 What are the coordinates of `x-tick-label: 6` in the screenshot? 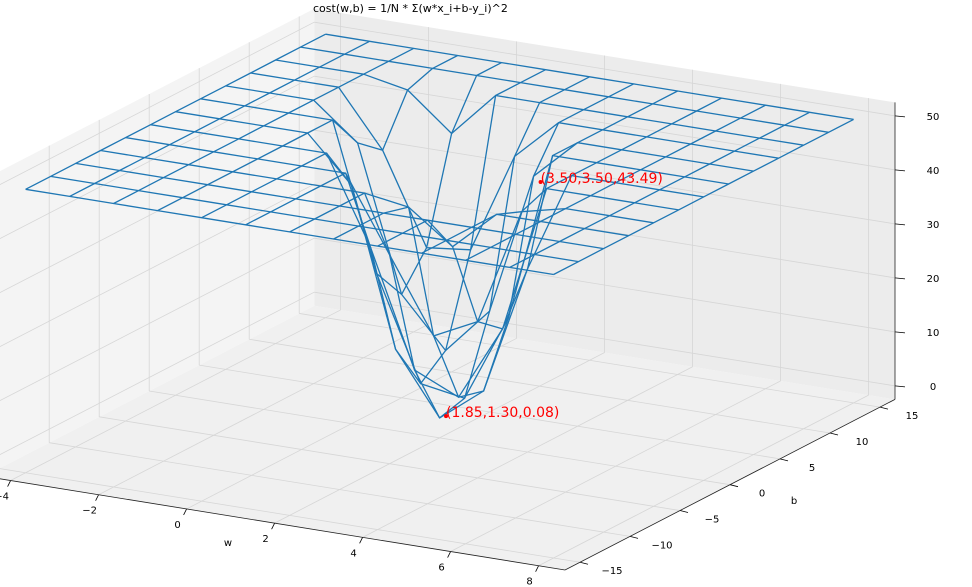 It's located at (441, 568).